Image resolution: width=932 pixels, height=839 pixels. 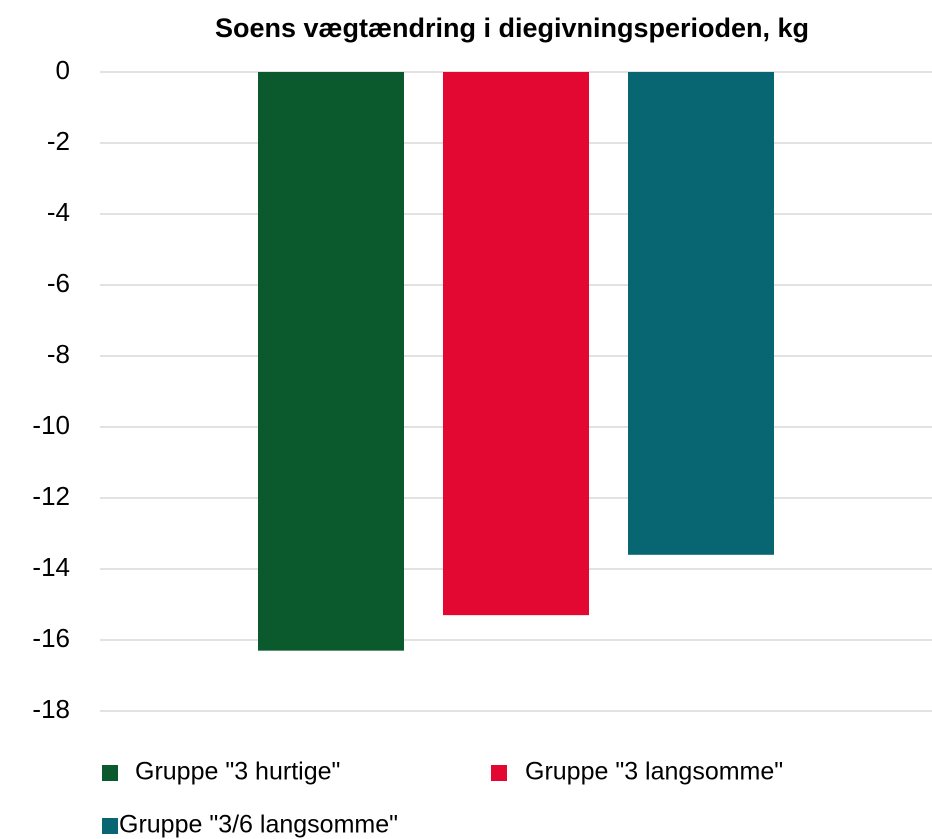 I want to click on y-tick-label: -10, so click(x=51, y=425).